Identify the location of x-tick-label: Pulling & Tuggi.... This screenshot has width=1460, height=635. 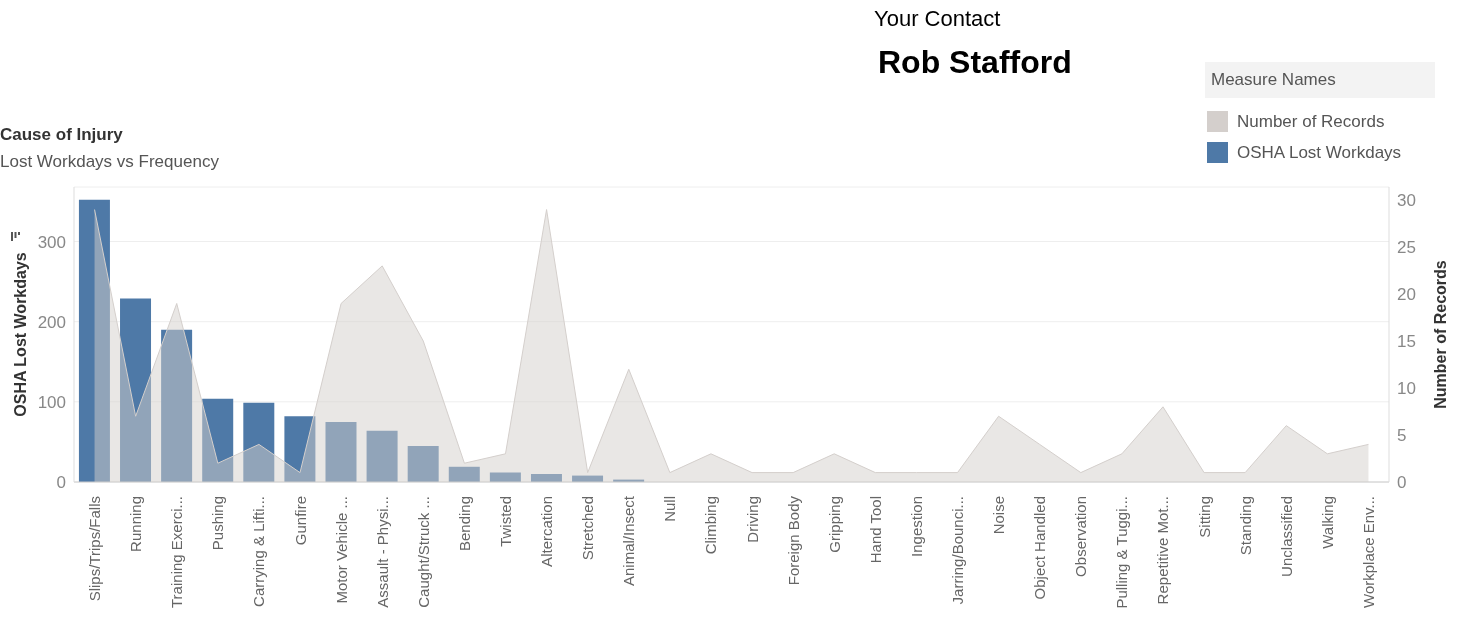
(1122, 552).